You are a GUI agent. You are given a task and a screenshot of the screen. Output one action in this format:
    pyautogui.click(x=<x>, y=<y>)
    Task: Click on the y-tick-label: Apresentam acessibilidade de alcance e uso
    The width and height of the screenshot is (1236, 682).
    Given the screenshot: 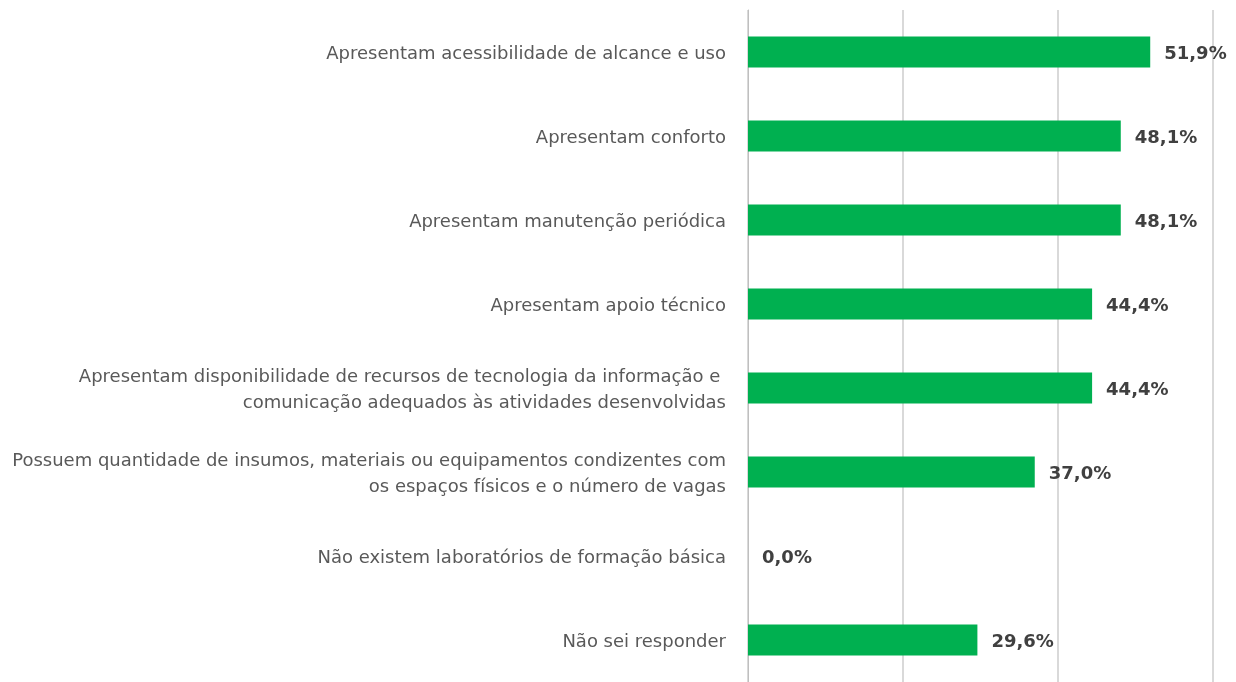 What is the action you would take?
    pyautogui.click(x=526, y=52)
    